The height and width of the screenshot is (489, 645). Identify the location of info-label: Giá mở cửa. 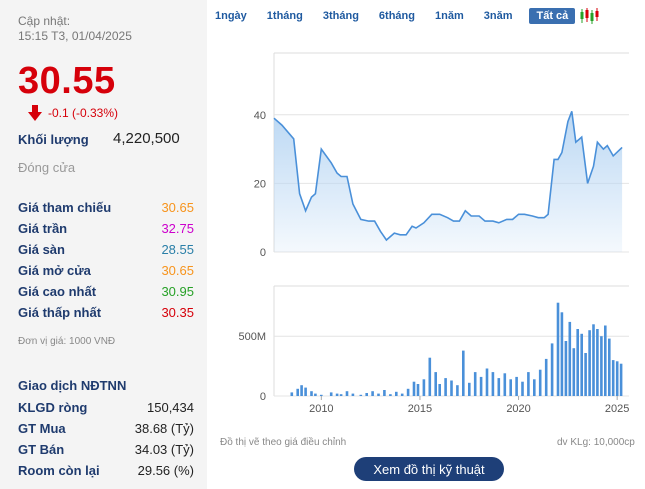
(54, 270).